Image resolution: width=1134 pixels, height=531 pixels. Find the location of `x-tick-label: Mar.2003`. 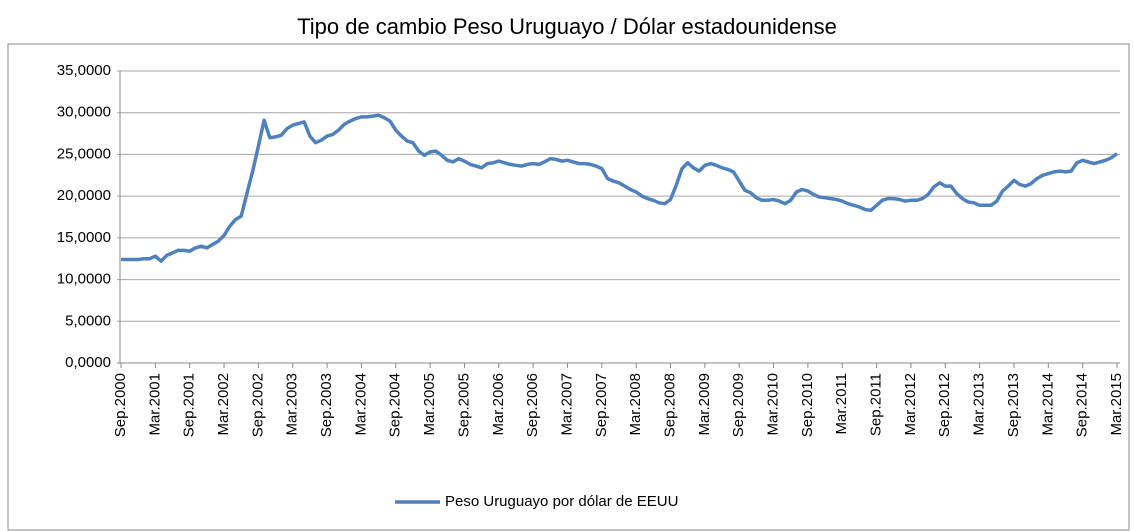

x-tick-label: Mar.2003 is located at coordinates (292, 404).